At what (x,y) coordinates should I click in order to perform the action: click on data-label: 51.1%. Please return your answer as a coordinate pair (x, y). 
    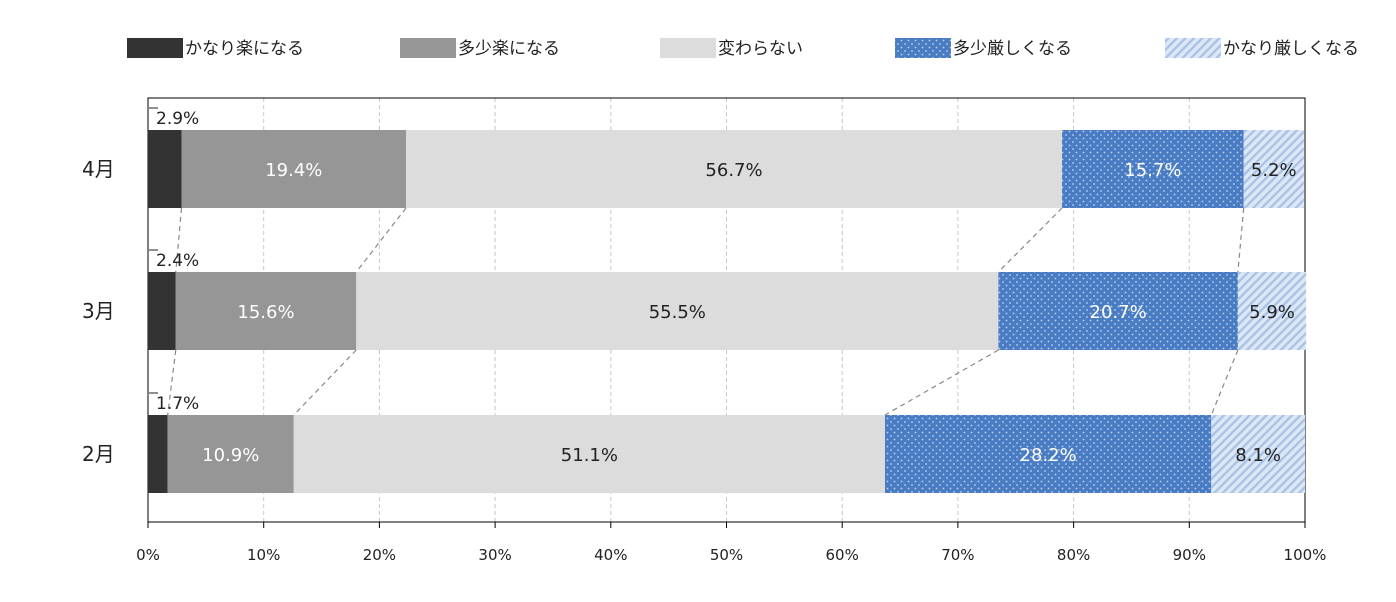
    Looking at the image, I should click on (589, 455).